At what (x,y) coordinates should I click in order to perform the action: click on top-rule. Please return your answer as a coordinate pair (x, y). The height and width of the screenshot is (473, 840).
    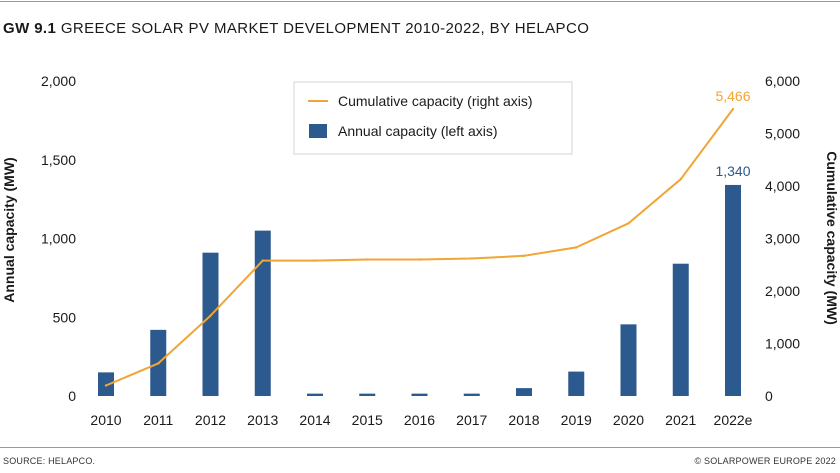
    Looking at the image, I should click on (420, 1).